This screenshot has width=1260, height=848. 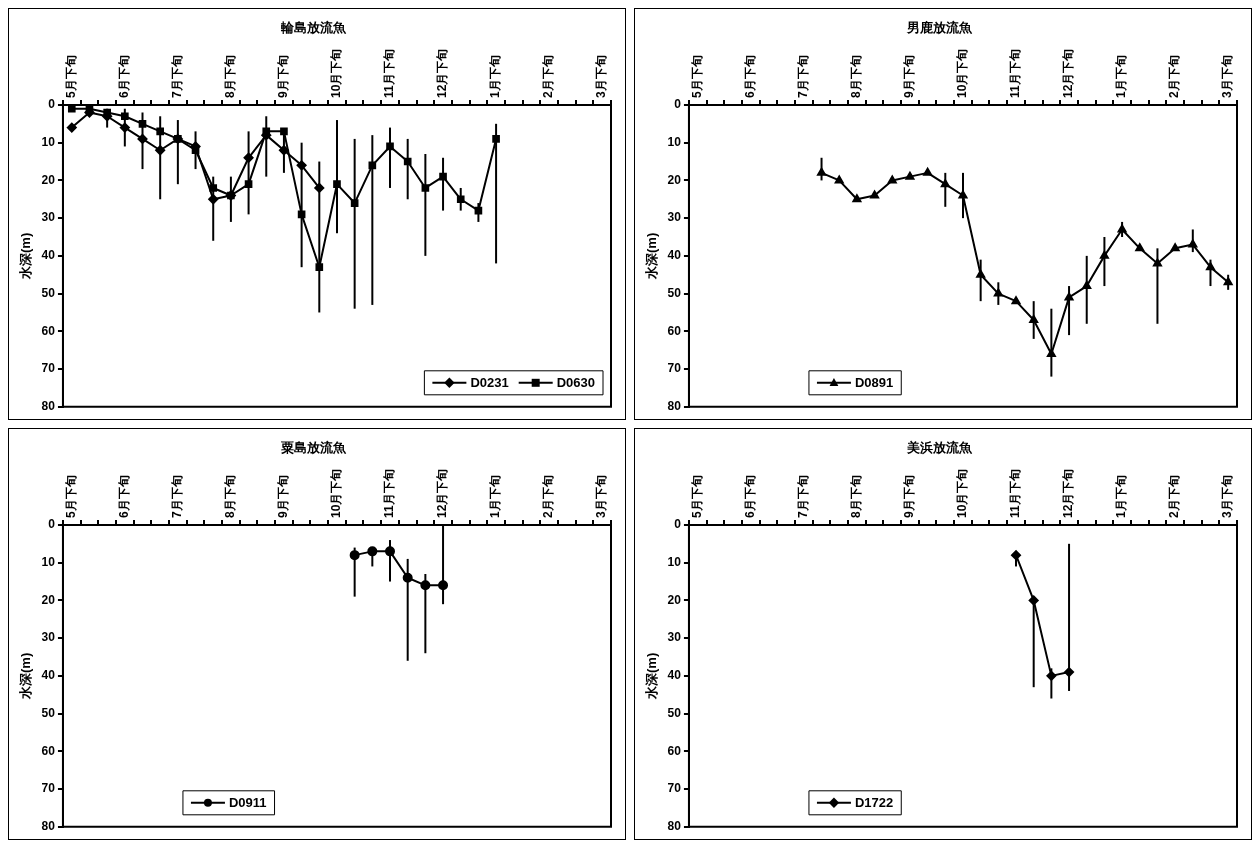 What do you see at coordinates (489, 383) in the screenshot?
I see `legend-label: D0231` at bounding box center [489, 383].